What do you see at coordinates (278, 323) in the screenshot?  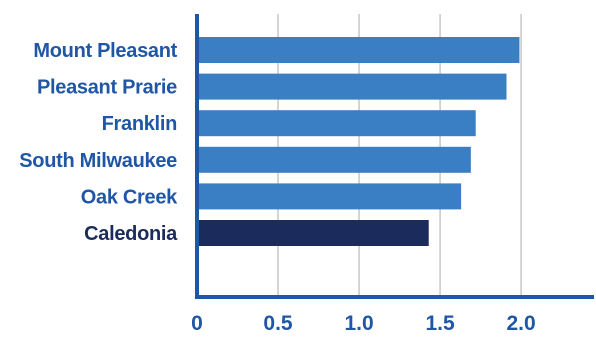 I see `x-tick-label-1: 0.5` at bounding box center [278, 323].